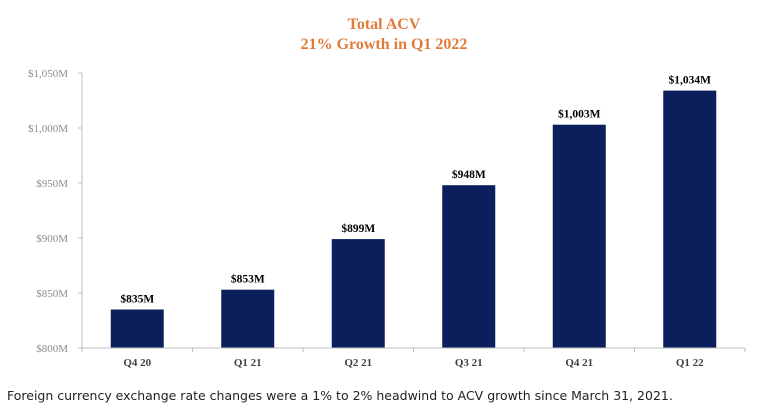 The width and height of the screenshot is (757, 415). I want to click on x-tick-label: Q1 22, so click(690, 363).